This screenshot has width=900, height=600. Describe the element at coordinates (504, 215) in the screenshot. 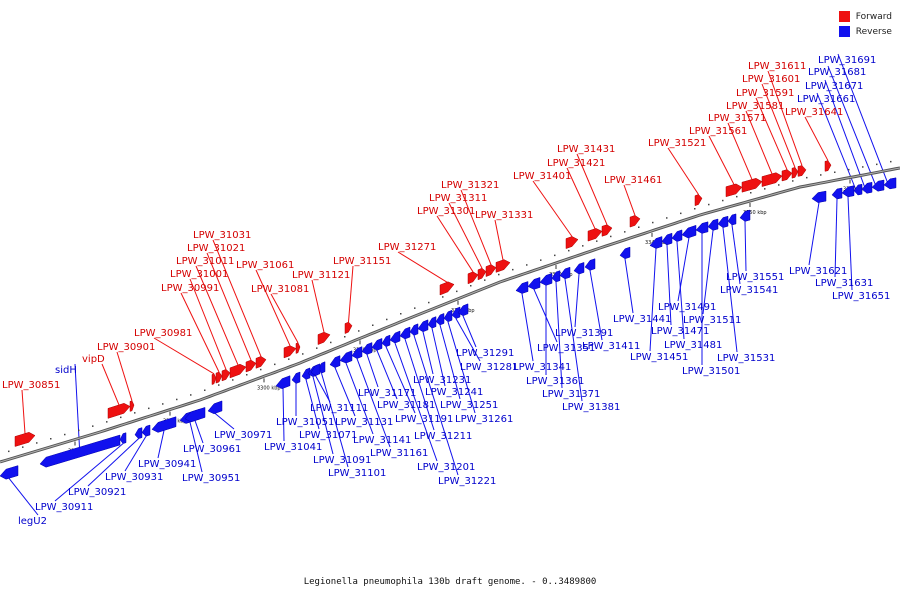

I see `gene-label-lpw-31331: LPW_31331` at that location.